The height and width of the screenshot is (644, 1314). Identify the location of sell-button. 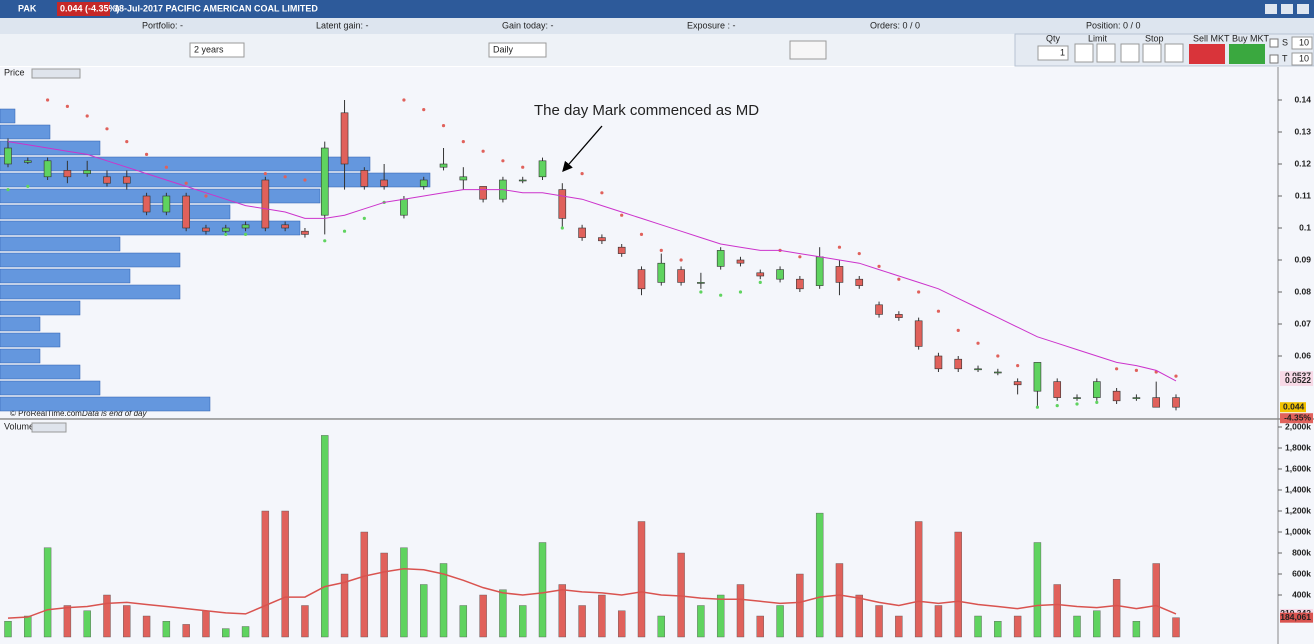
(1207, 54).